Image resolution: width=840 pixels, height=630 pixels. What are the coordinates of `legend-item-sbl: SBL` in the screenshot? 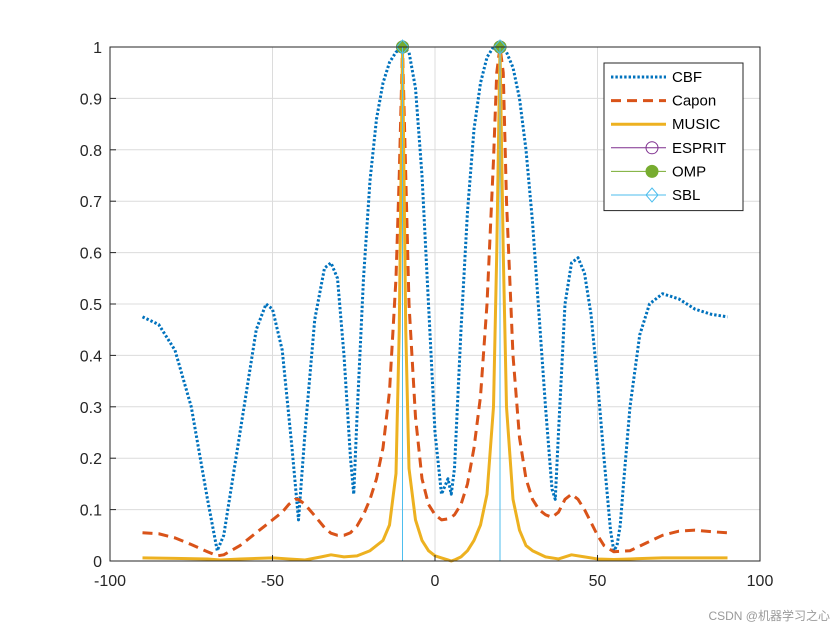 It's located at (655, 195).